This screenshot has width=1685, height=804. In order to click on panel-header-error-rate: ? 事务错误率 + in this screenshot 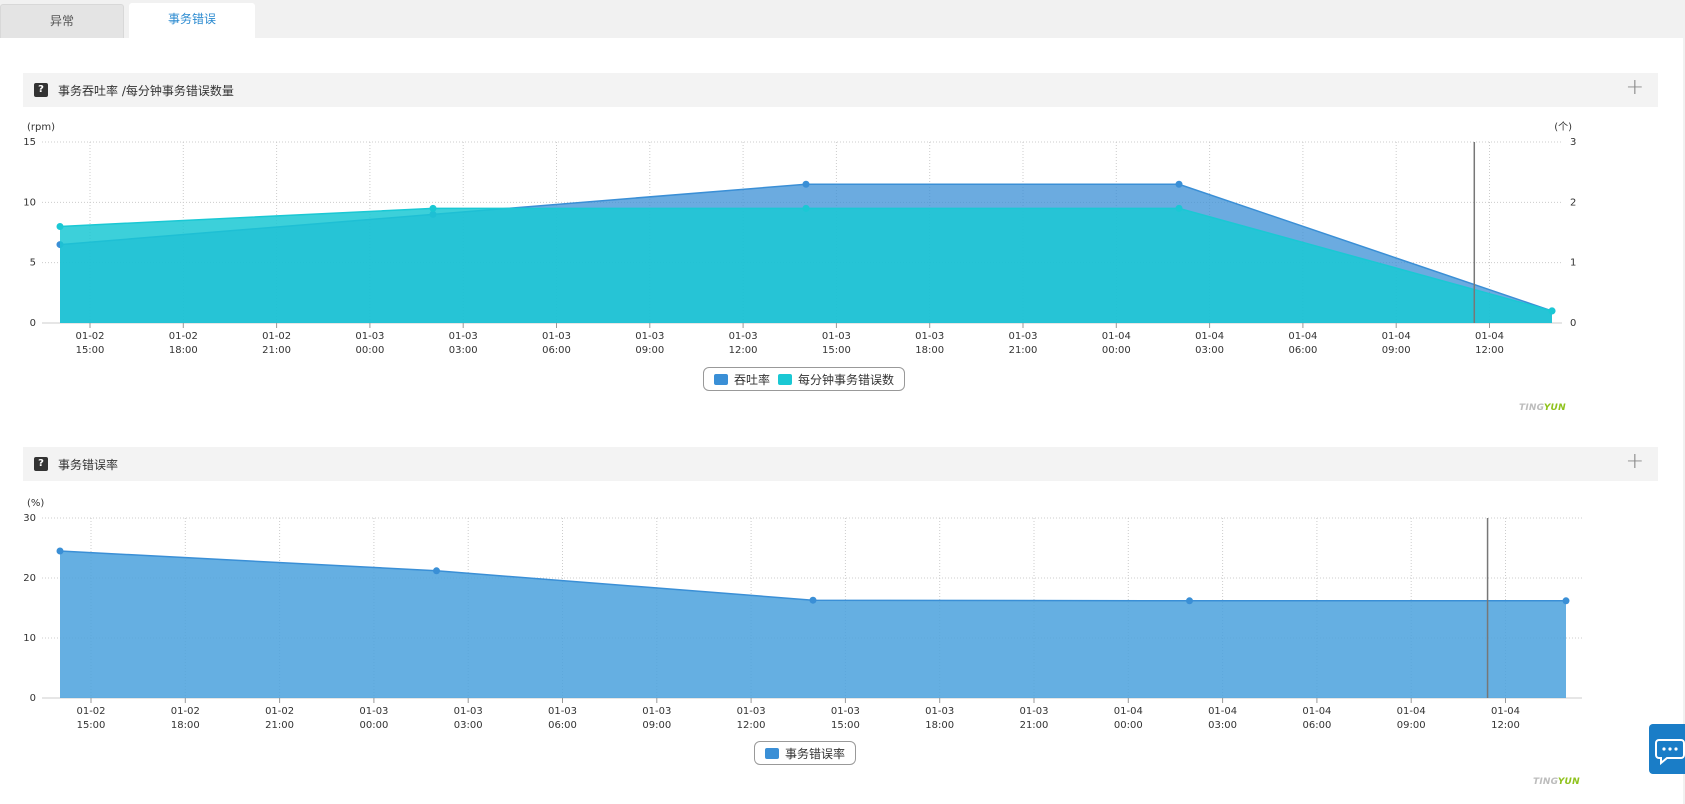, I will do `click(840, 464)`.